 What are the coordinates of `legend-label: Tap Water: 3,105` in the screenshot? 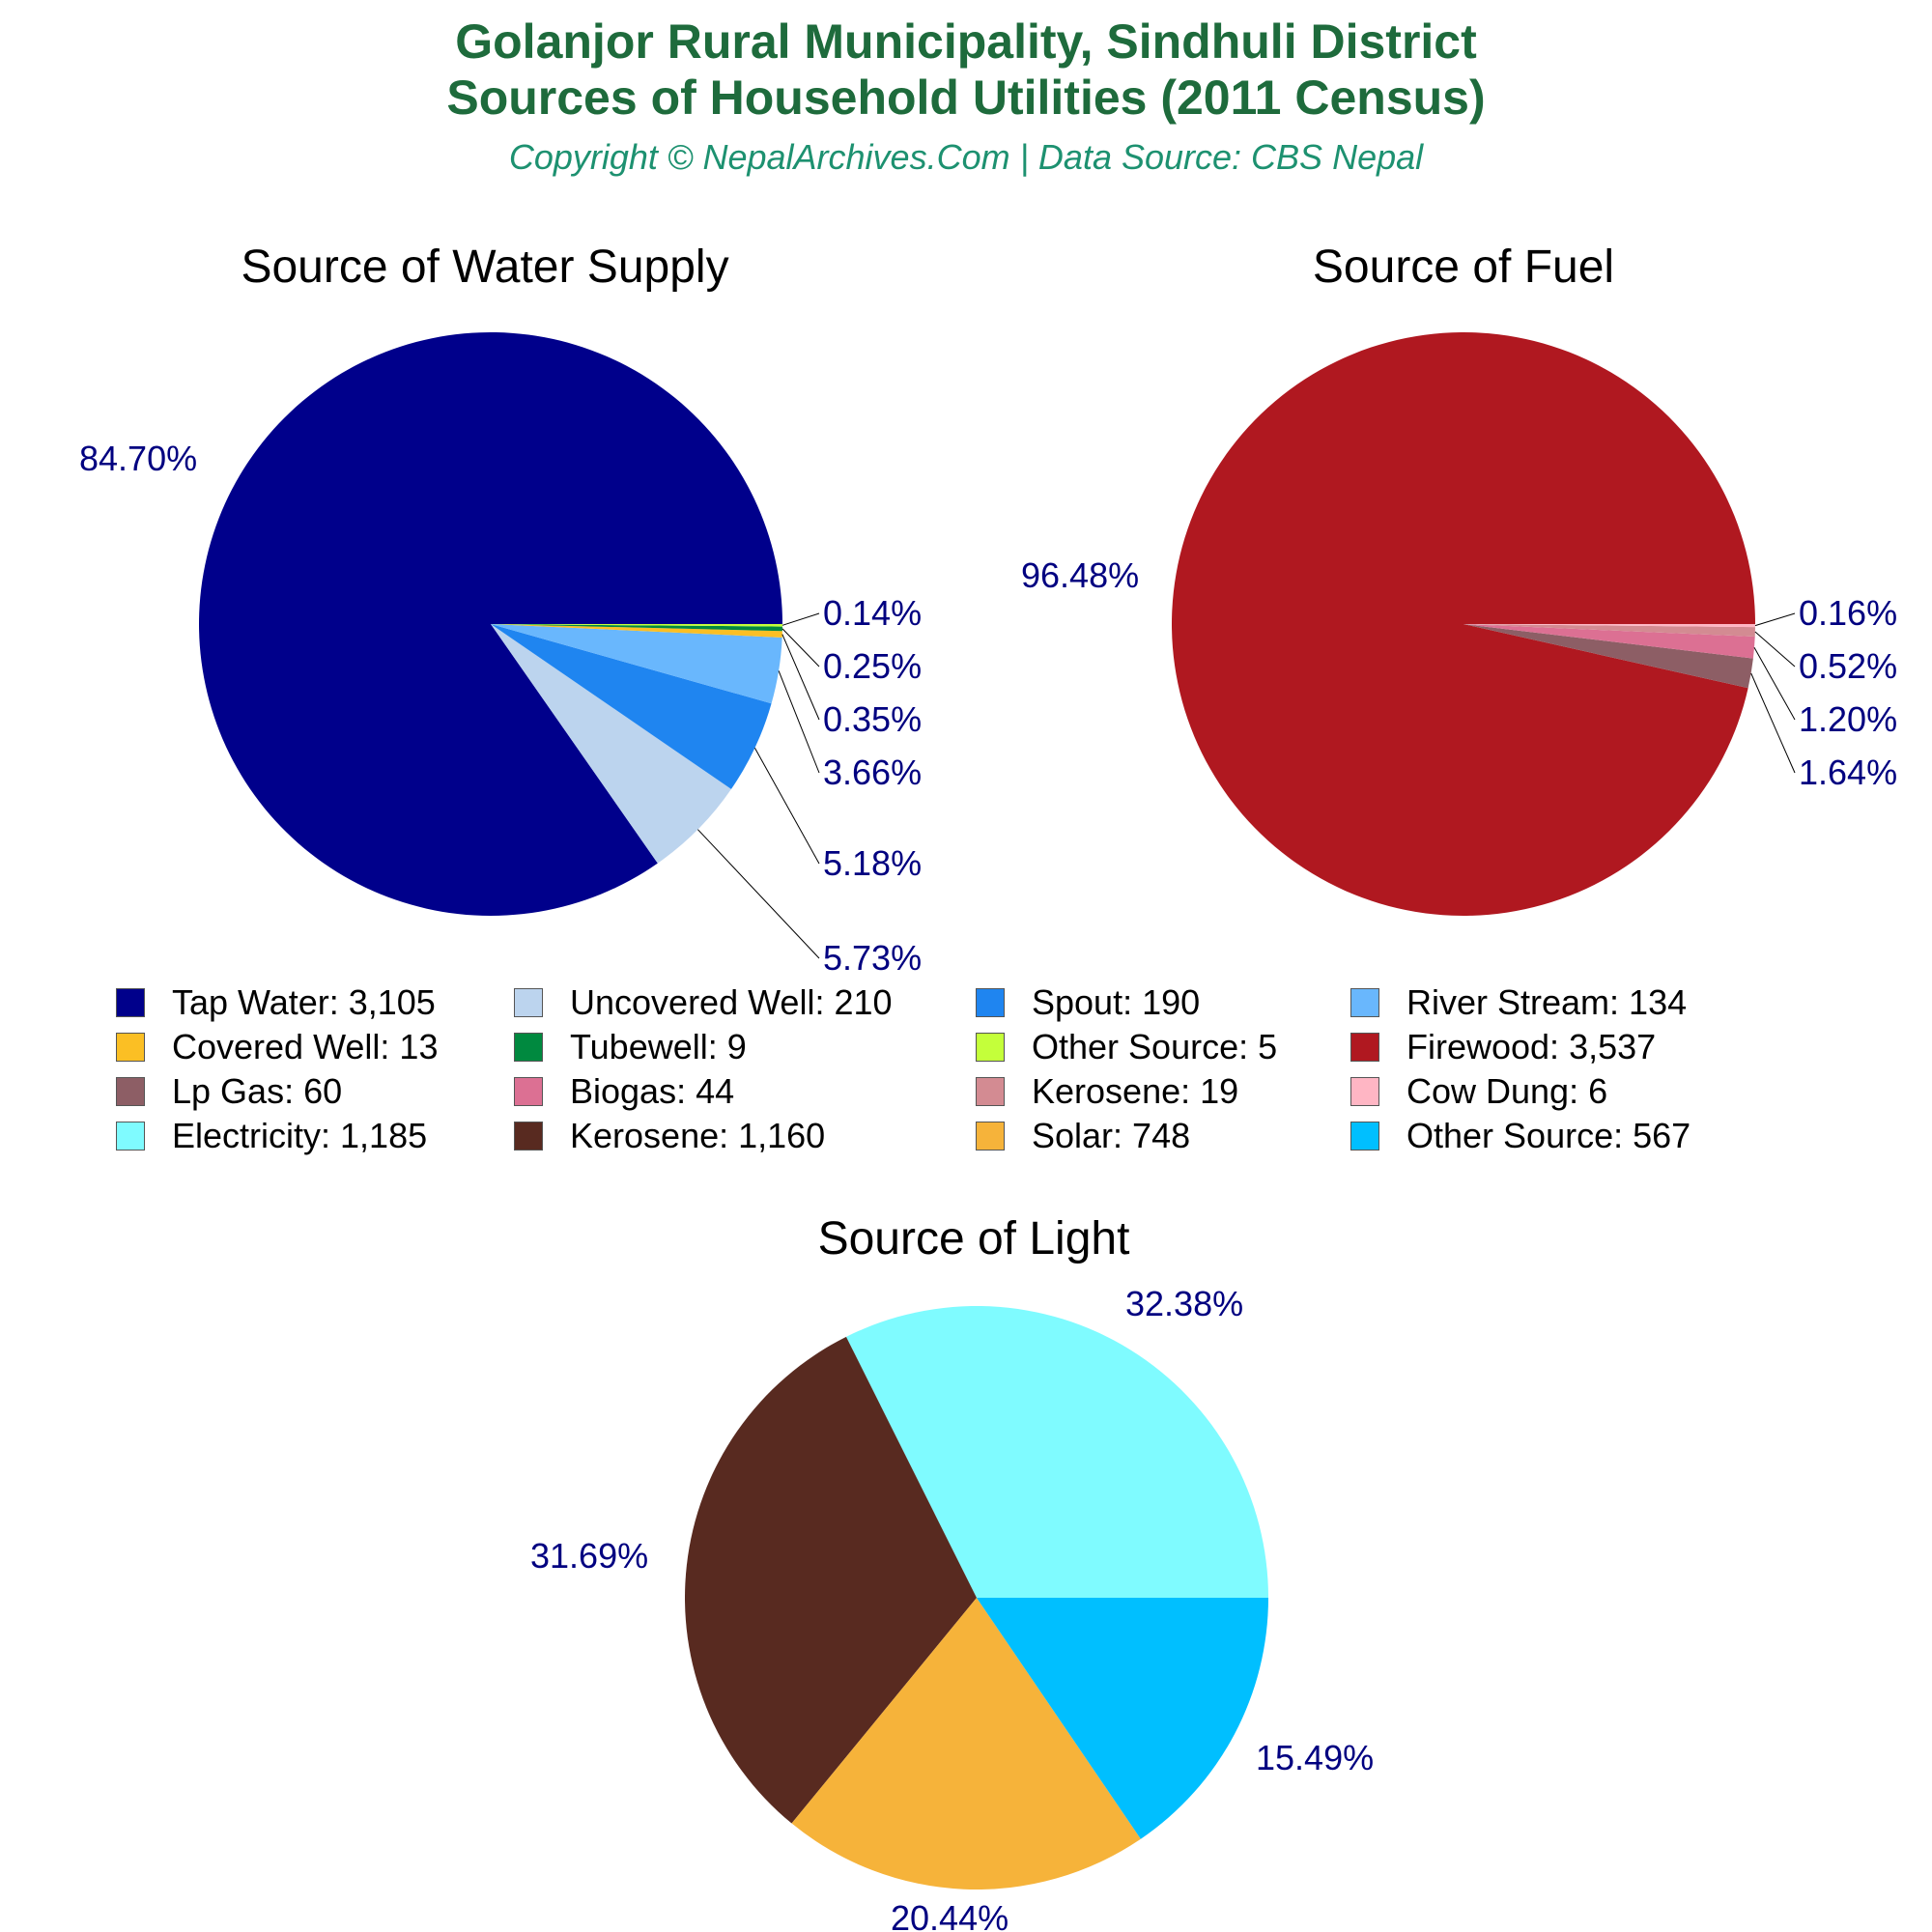 It's located at (304, 1002).